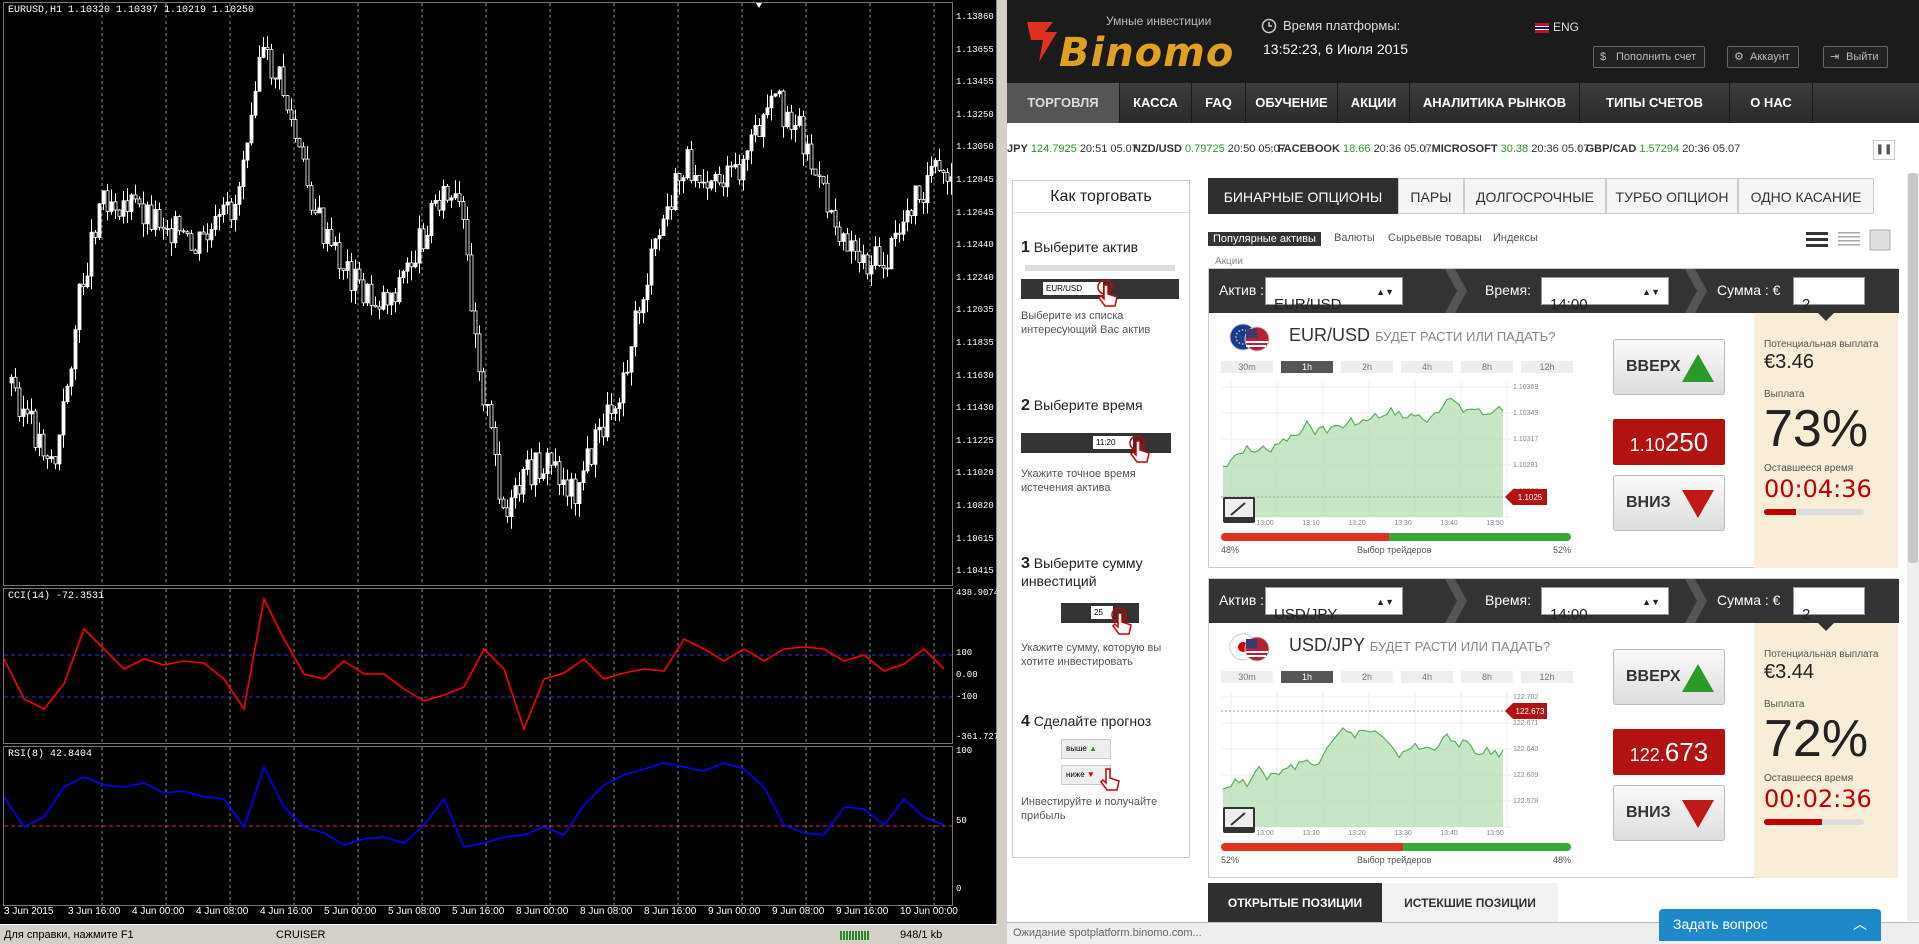 The height and width of the screenshot is (944, 1919). I want to click on chart-y-tick: 1.10317, so click(1525, 439).